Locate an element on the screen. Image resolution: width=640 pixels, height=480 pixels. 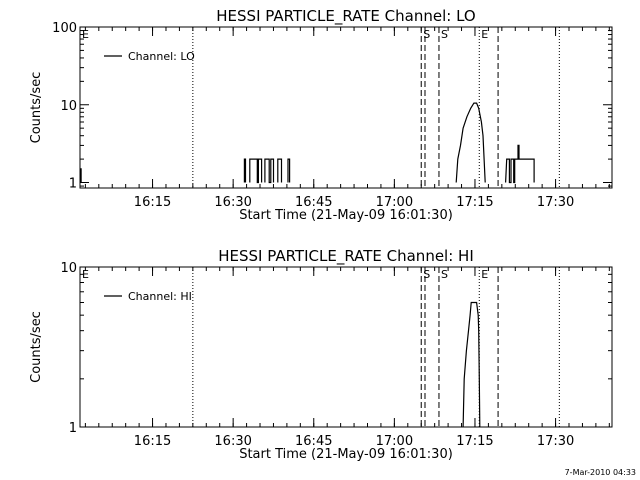
chart-0-y-tick-label: 100 is located at coordinates (64, 28).